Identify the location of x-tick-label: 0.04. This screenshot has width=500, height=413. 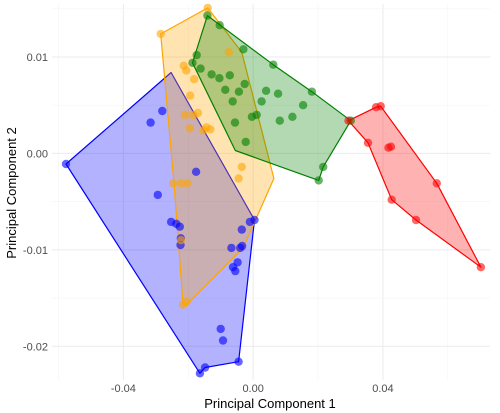
(382, 389).